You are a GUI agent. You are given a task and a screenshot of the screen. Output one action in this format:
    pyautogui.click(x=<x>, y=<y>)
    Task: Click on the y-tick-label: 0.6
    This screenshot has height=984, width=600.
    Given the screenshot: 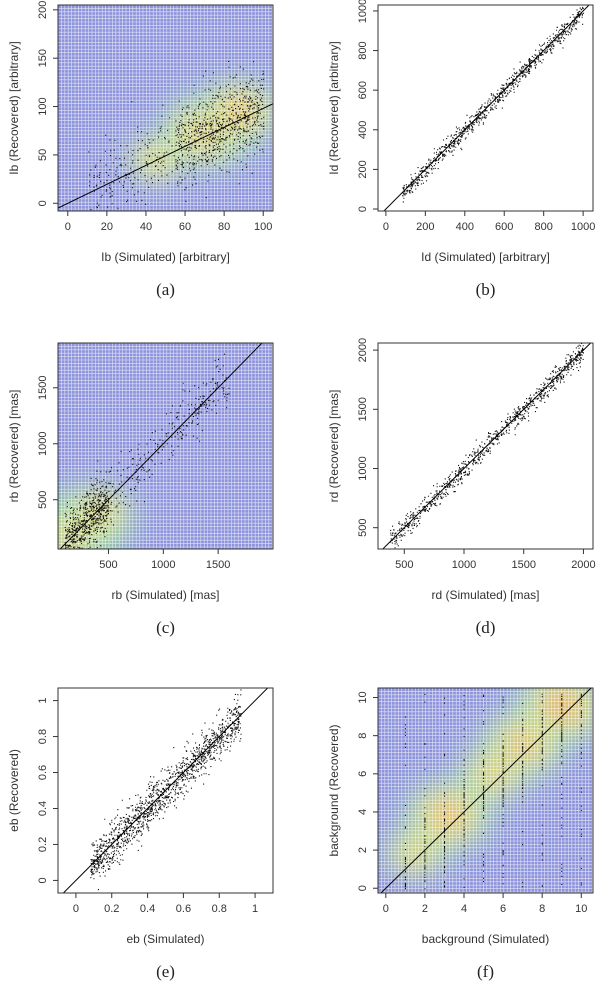 What is the action you would take?
    pyautogui.click(x=43, y=772)
    